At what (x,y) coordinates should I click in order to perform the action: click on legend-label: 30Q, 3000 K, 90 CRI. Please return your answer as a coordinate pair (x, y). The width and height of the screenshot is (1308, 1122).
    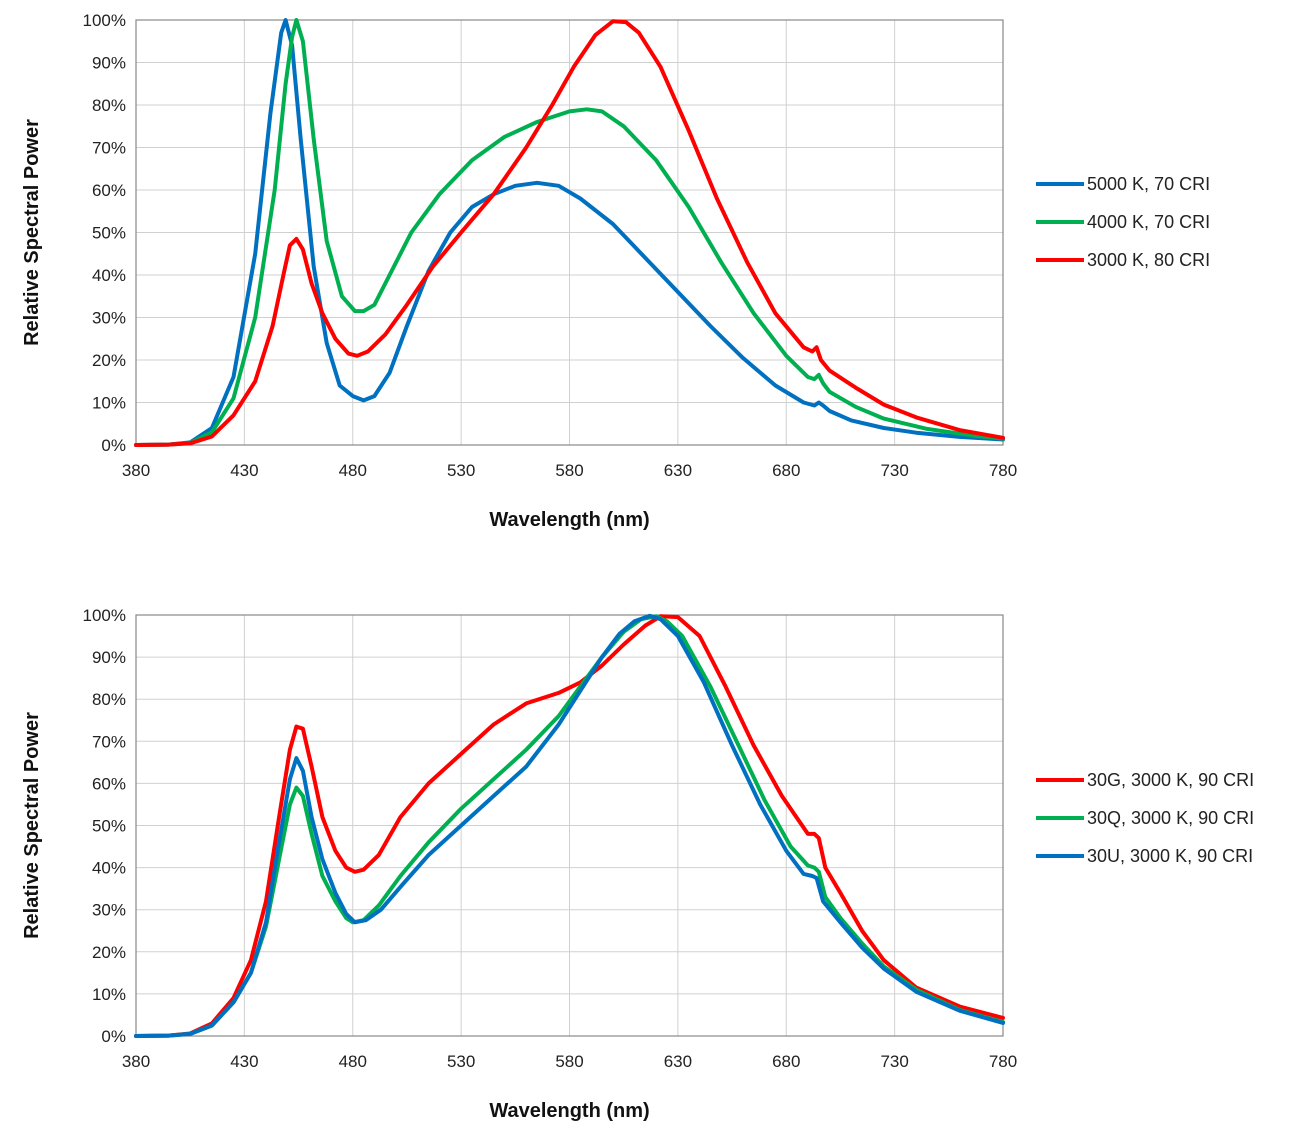
    Looking at the image, I should click on (1170, 818).